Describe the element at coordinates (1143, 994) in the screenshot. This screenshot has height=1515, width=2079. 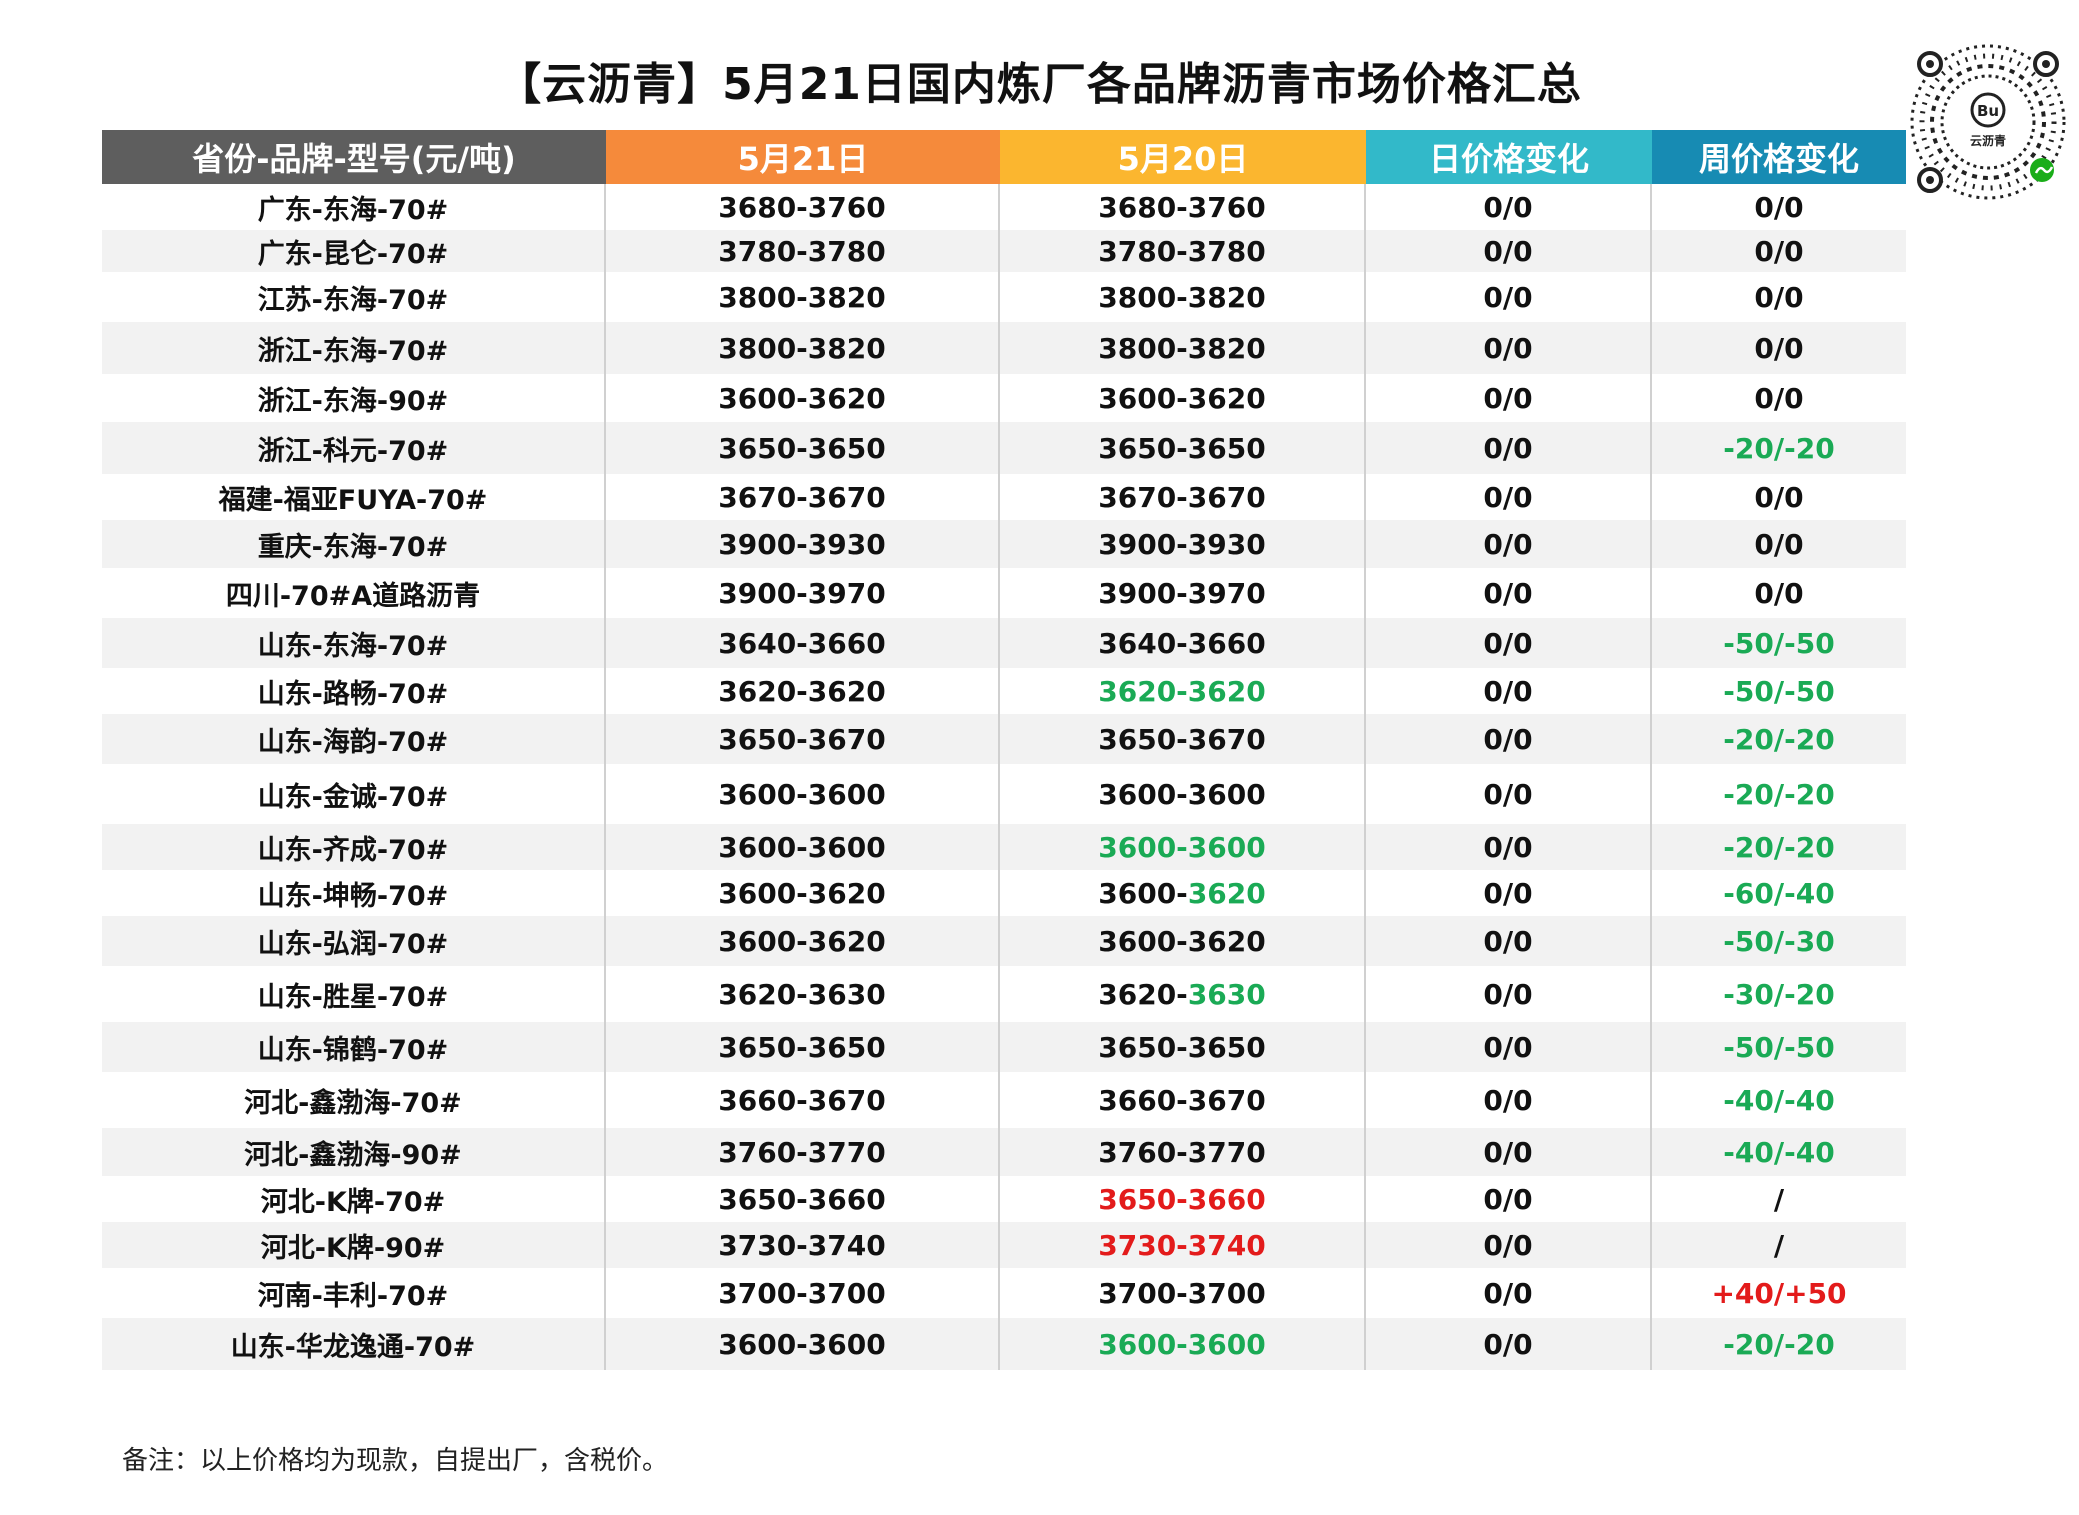
I see `price-may-20-text: 3620-` at that location.